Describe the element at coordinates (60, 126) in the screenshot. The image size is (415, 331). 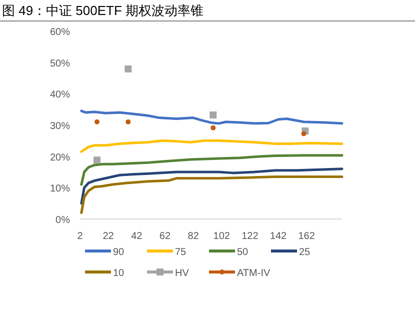
I see `y-tick-label: 30%` at that location.